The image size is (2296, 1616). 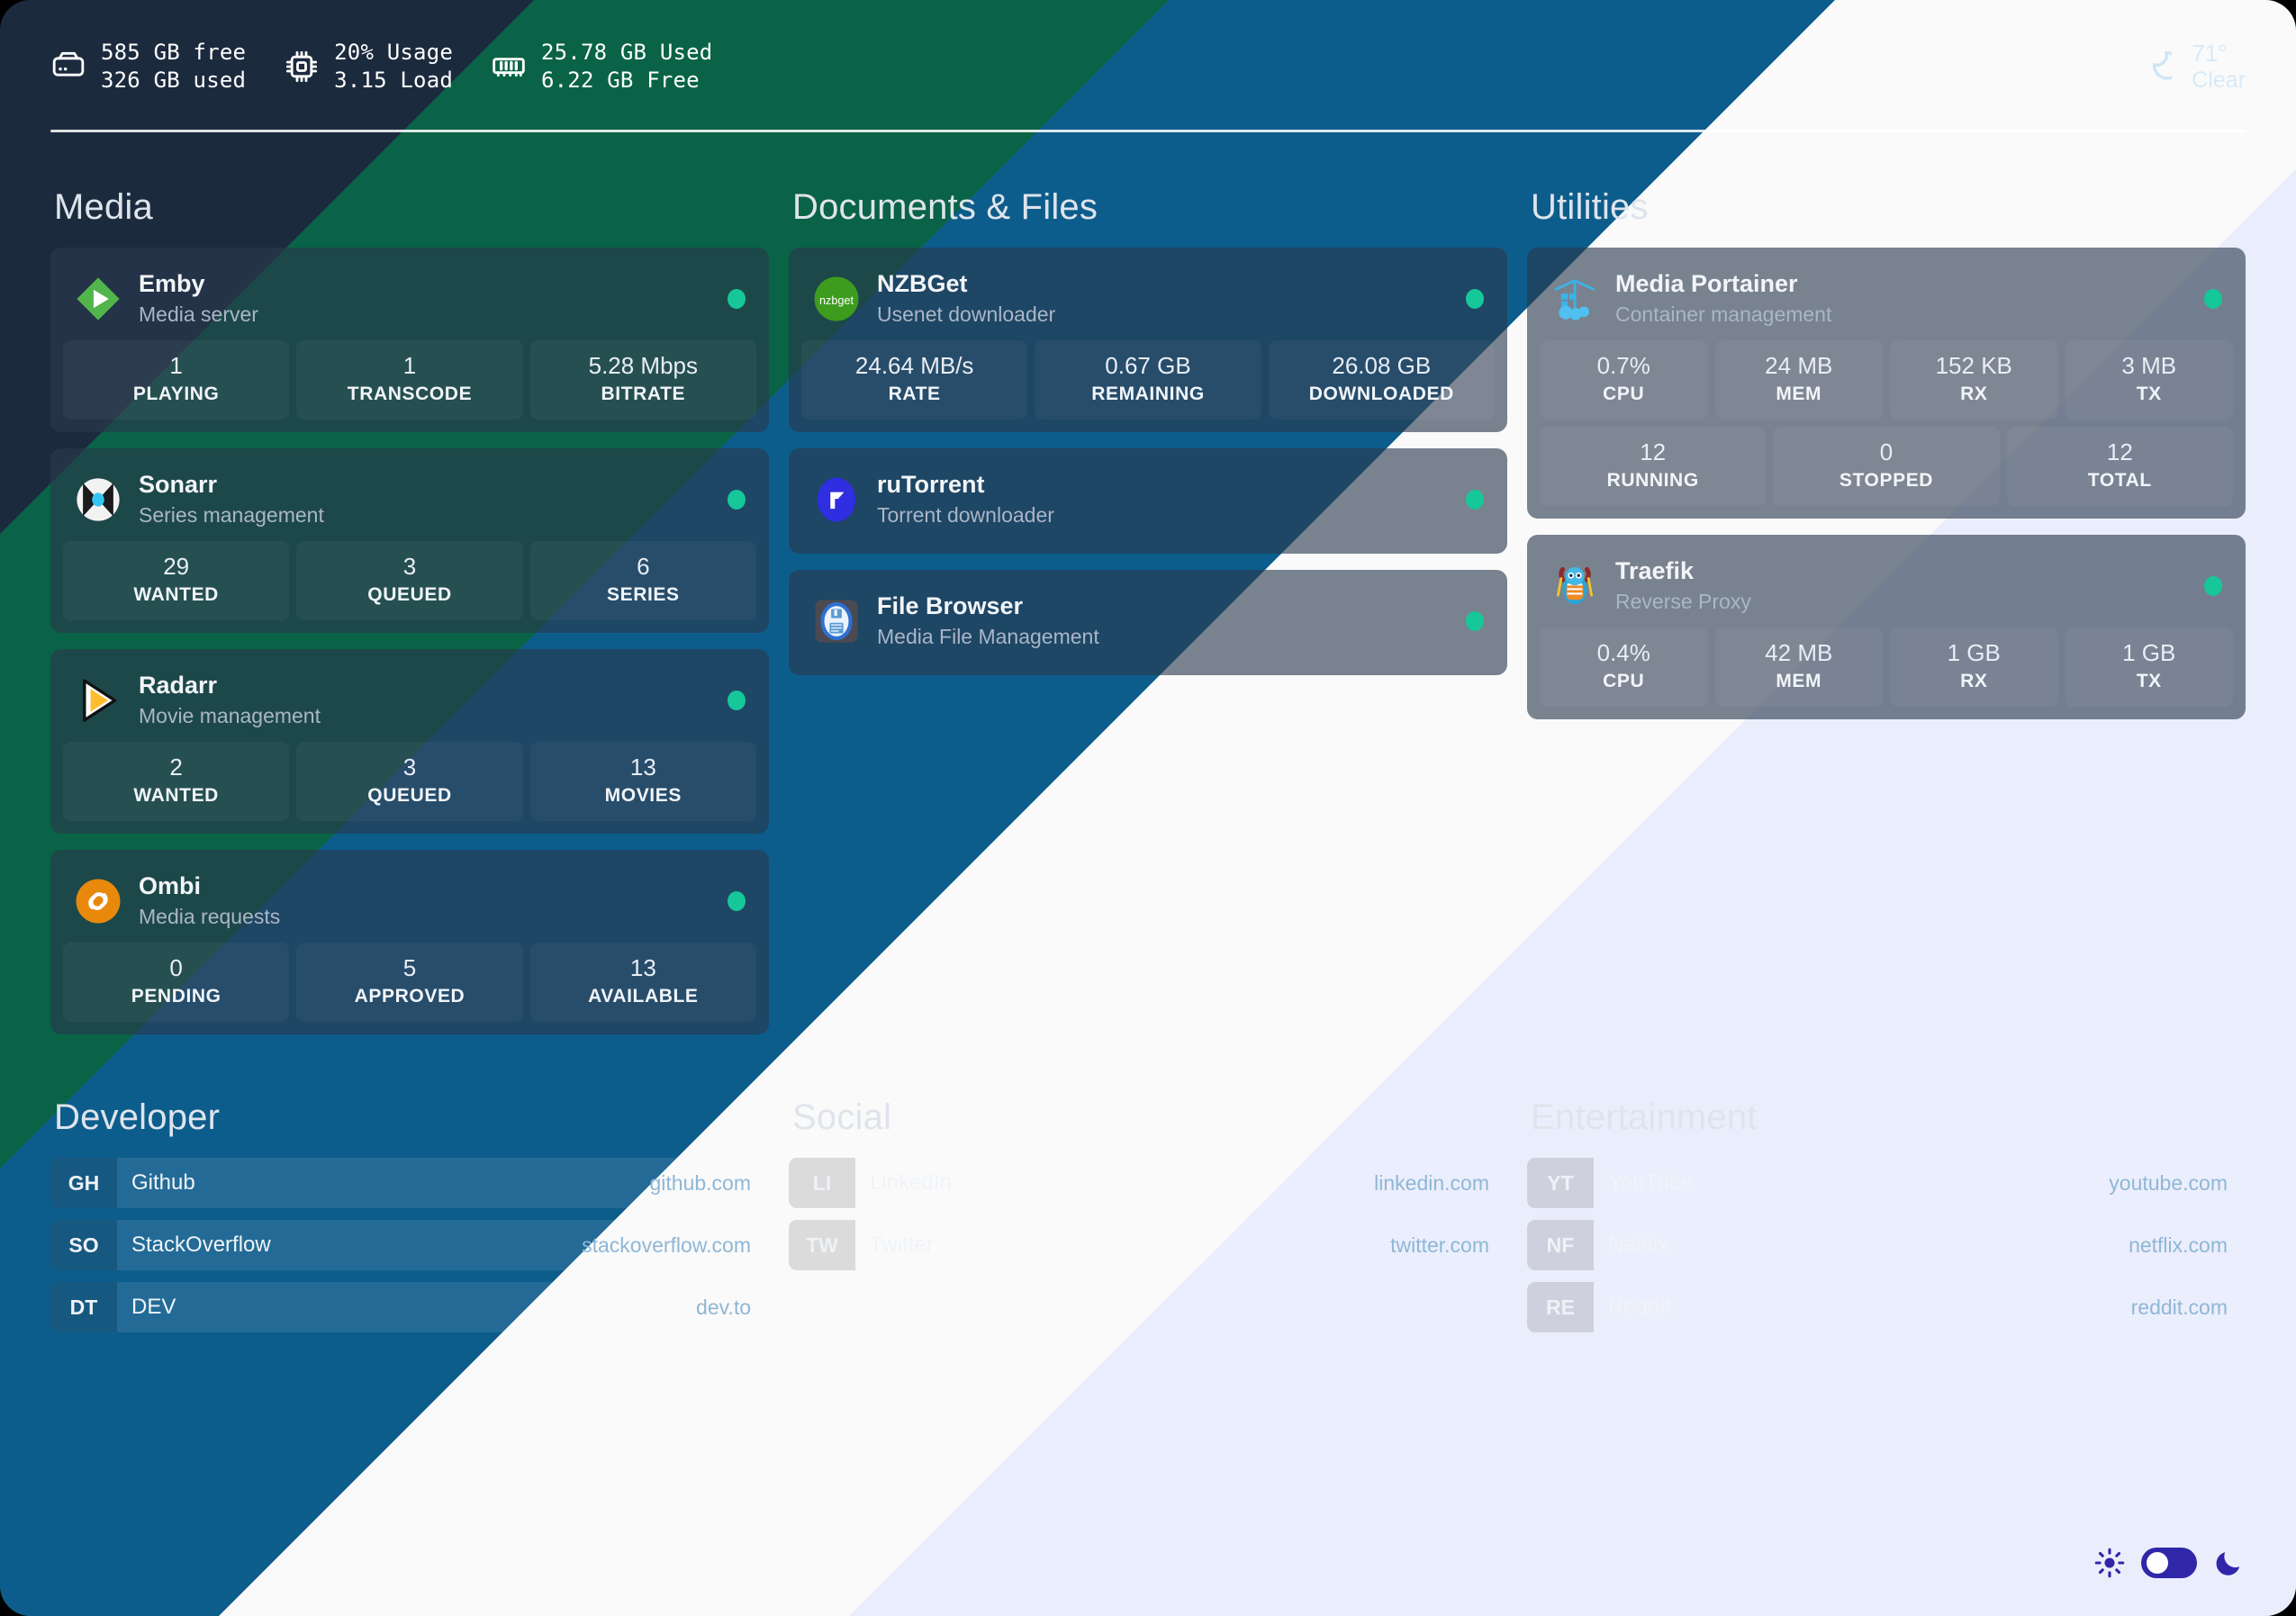 I want to click on column-title: Utilities, so click(x=1590, y=207).